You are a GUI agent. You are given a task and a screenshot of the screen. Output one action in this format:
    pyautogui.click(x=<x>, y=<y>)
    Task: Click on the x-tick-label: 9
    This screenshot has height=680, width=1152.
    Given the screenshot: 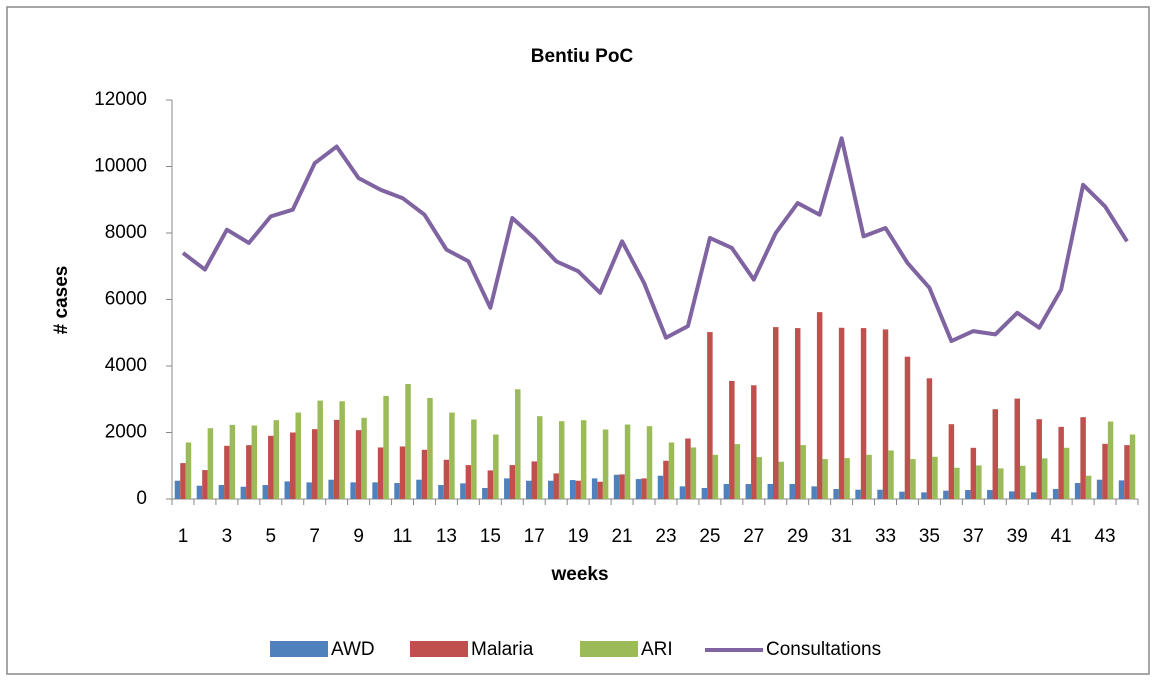 What is the action you would take?
    pyautogui.click(x=358, y=536)
    